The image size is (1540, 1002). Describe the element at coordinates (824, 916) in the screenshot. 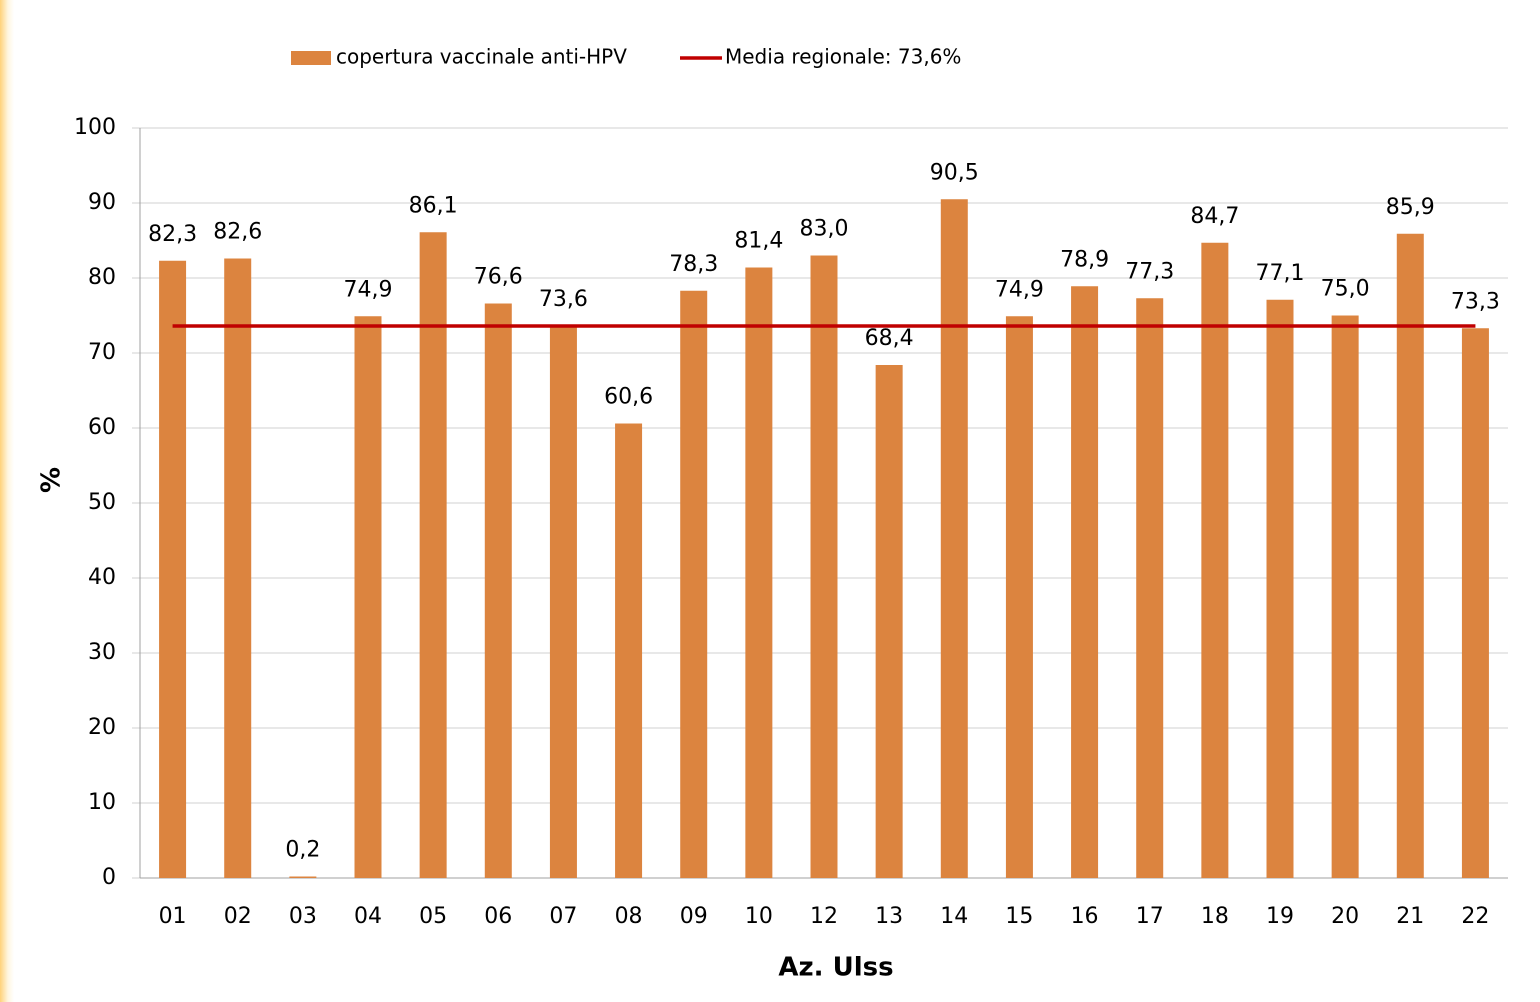

I see `x-tick-label: 12` at that location.